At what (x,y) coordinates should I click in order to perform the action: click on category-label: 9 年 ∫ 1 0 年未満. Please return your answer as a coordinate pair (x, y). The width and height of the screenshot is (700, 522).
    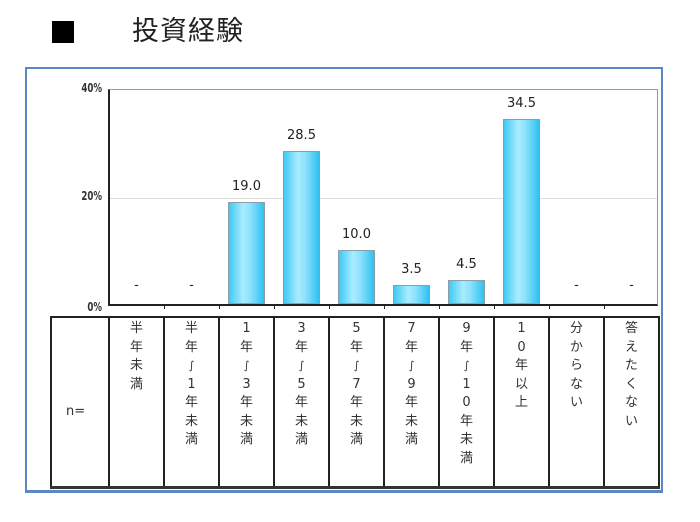
    Looking at the image, I should click on (466, 393).